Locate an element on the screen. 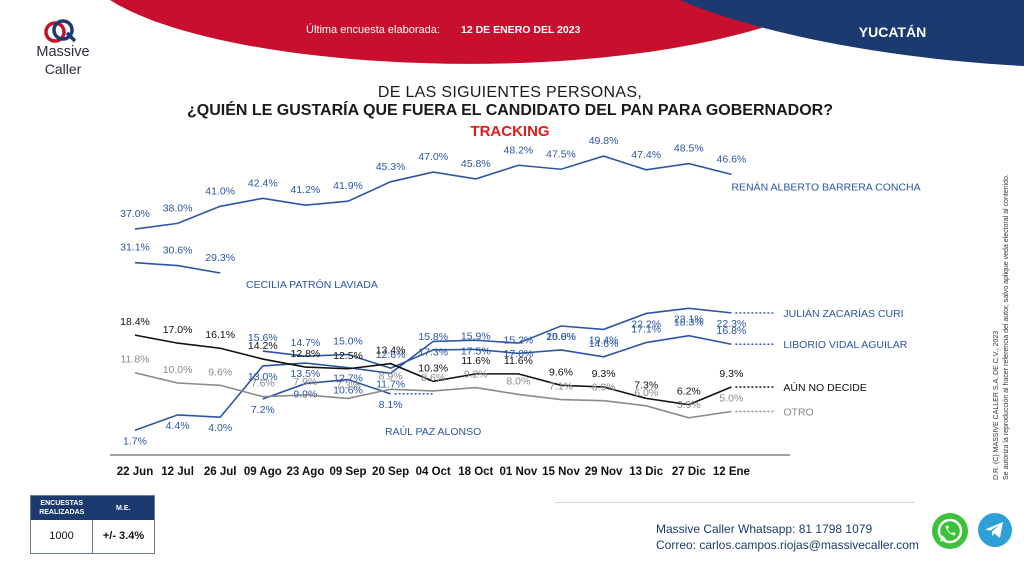 This screenshot has width=1024, height=576. data-label: 16.8% is located at coordinates (732, 331).